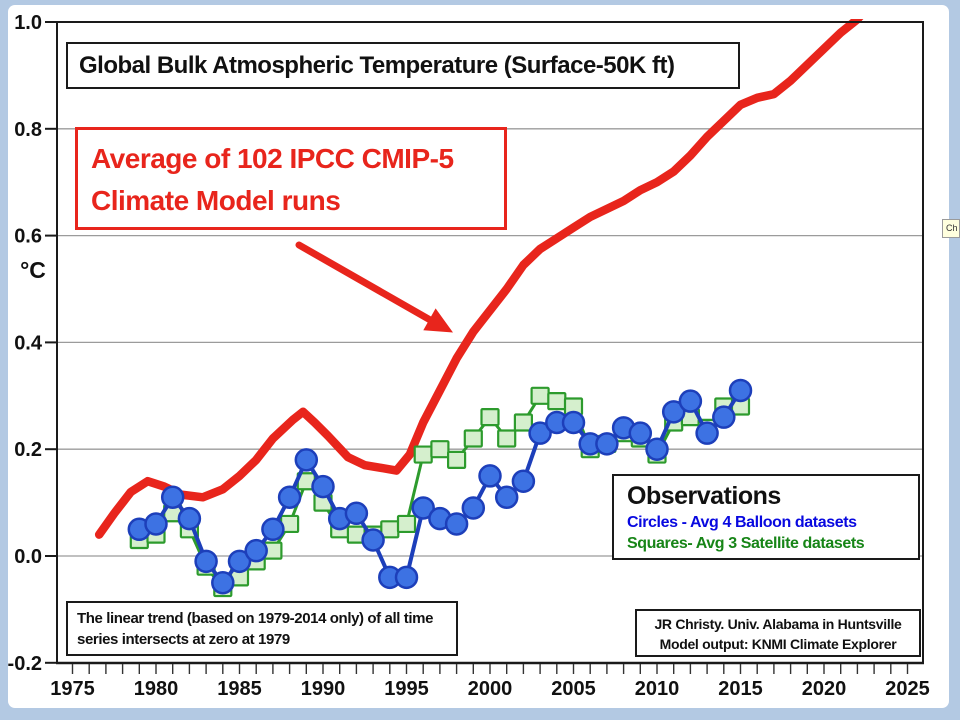 The image size is (960, 720). I want to click on x-axis-tick-label: 1995, so click(406, 689).